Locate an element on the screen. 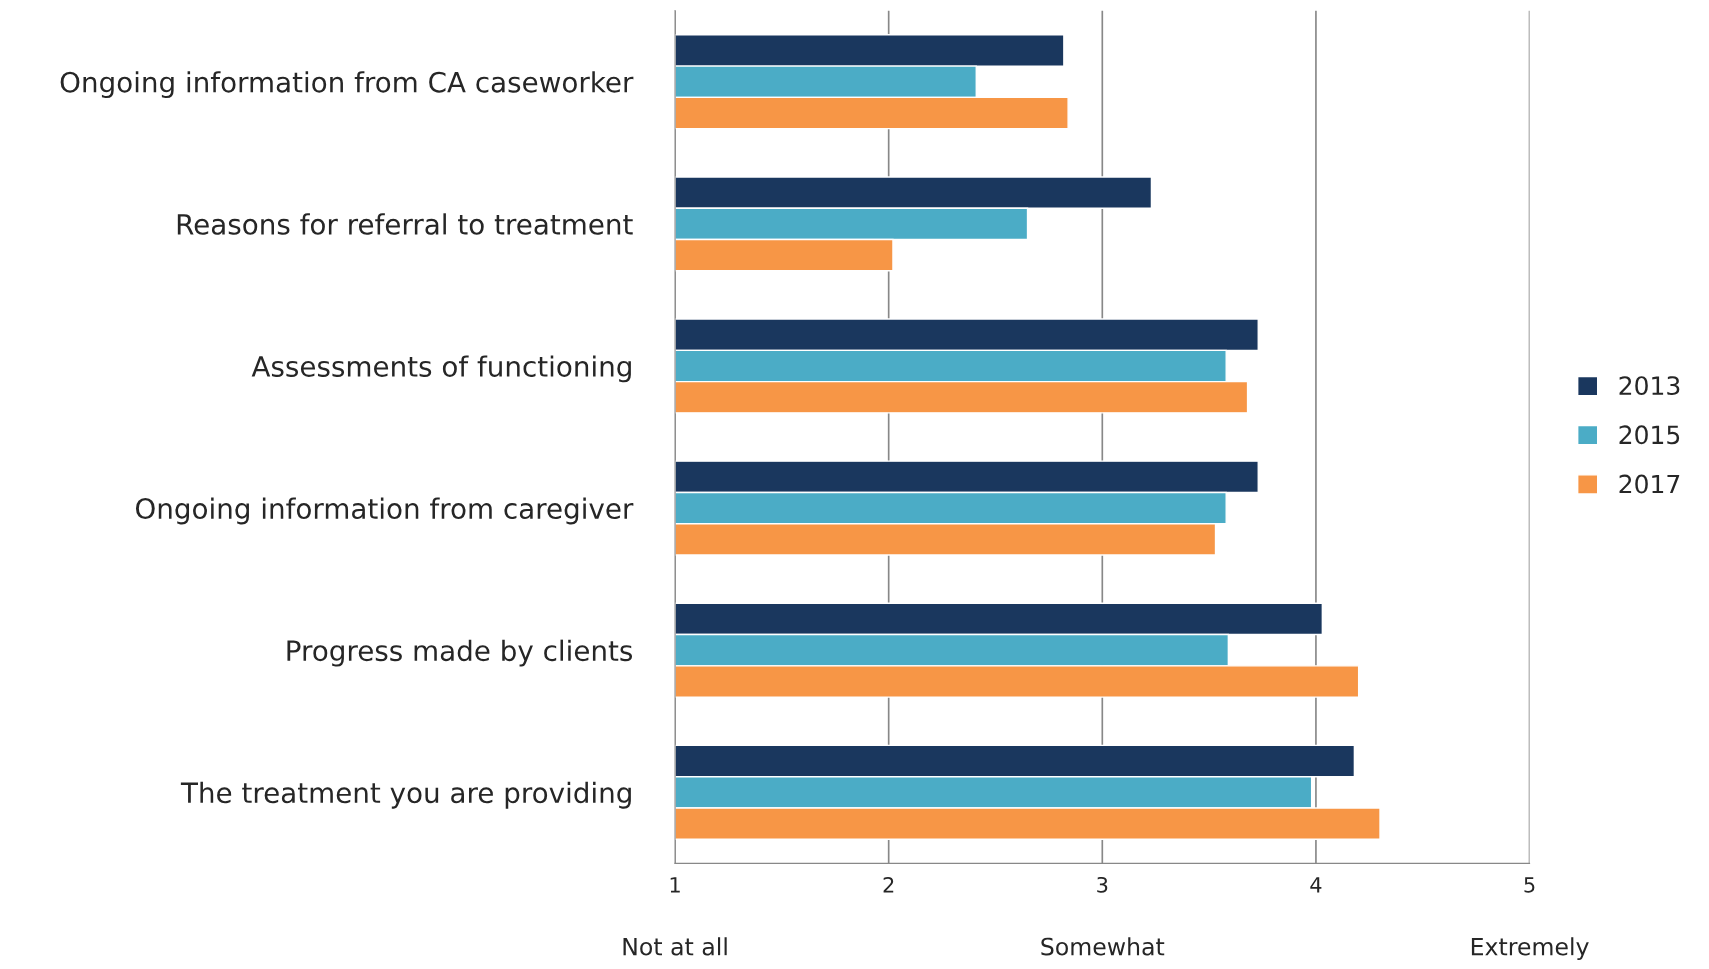 The height and width of the screenshot is (969, 1709). legend-label: 2017 is located at coordinates (1649, 484).